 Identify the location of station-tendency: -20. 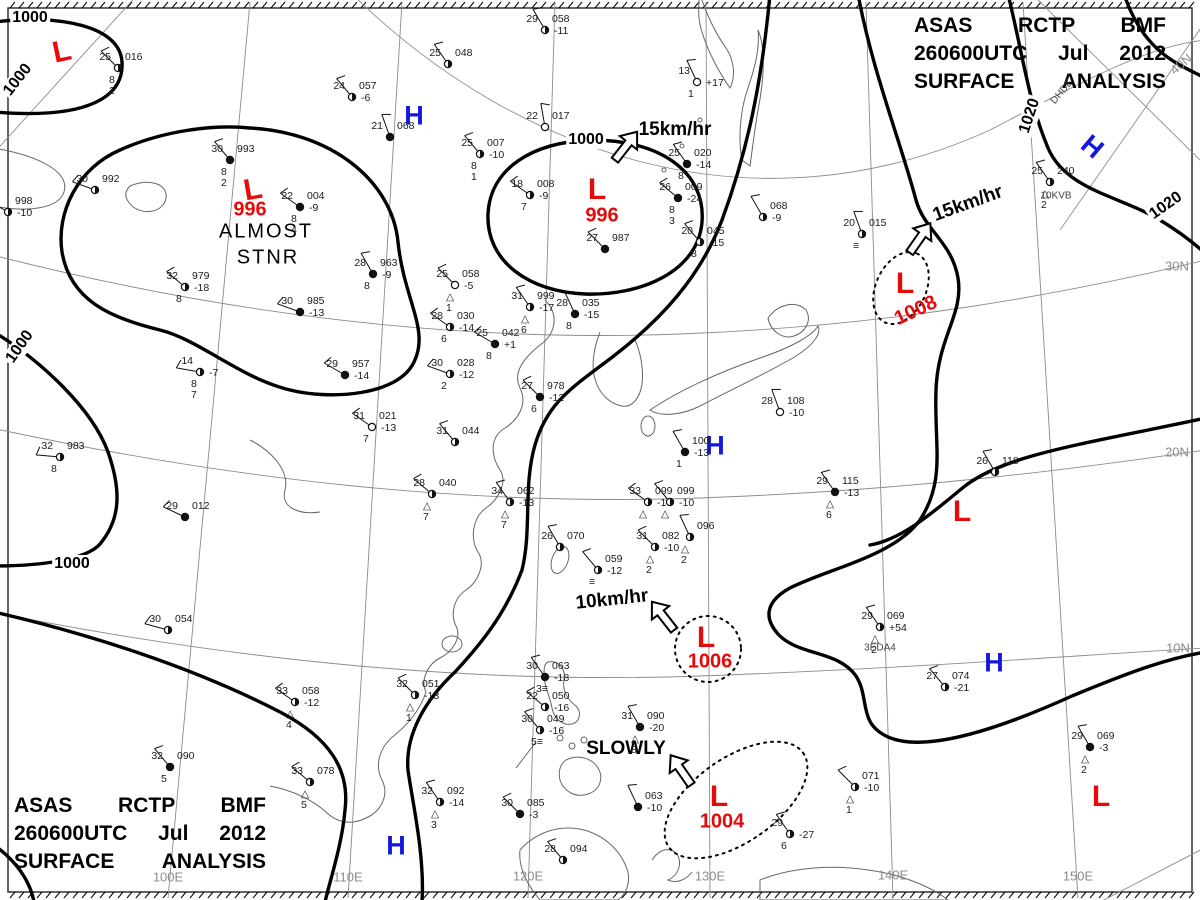
(657, 728).